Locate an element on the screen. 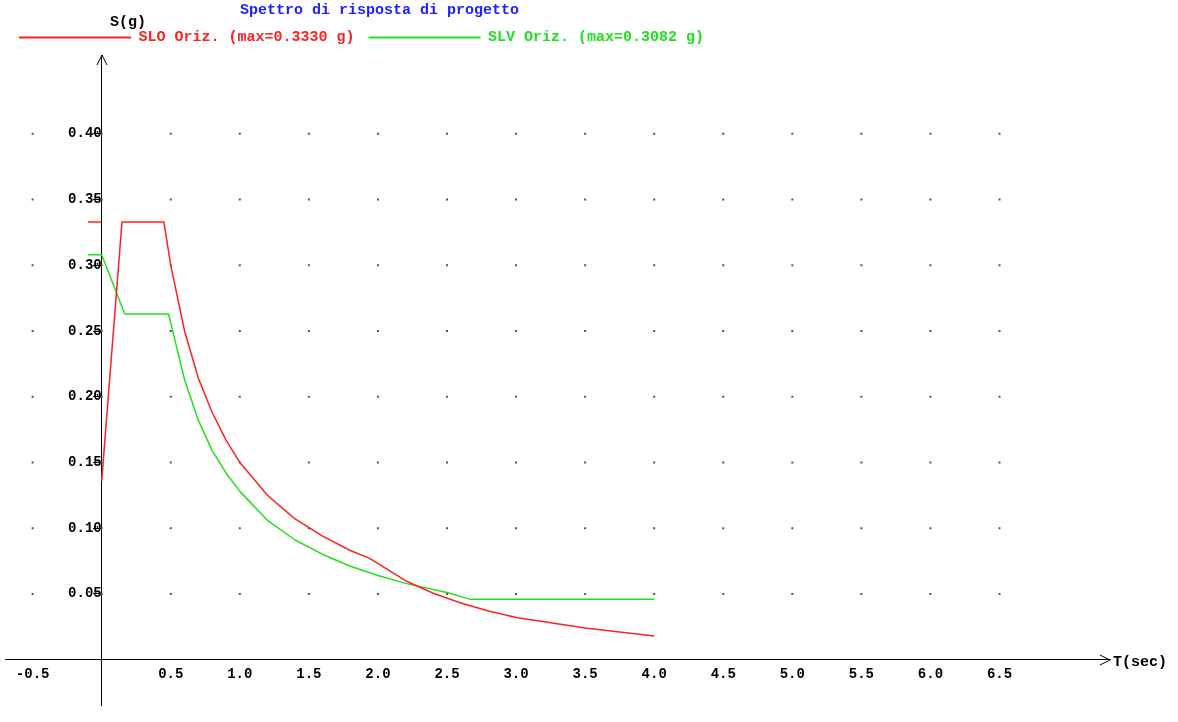 The width and height of the screenshot is (1178, 722). x-tick-label: 5.0 is located at coordinates (792, 673).